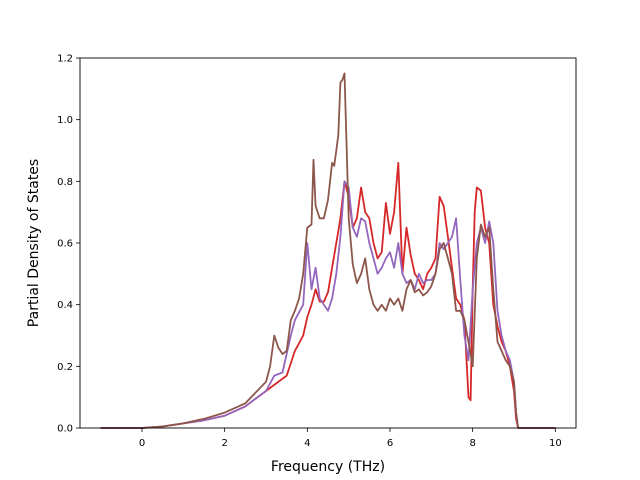 The width and height of the screenshot is (640, 480). I want to click on x-tick-label: 2, so click(224, 443).